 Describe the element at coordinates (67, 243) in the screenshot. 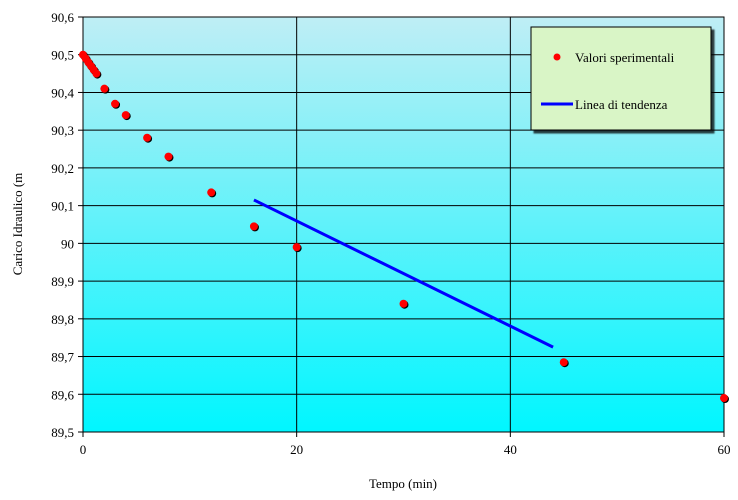

I see `y-tick-label: 90` at that location.